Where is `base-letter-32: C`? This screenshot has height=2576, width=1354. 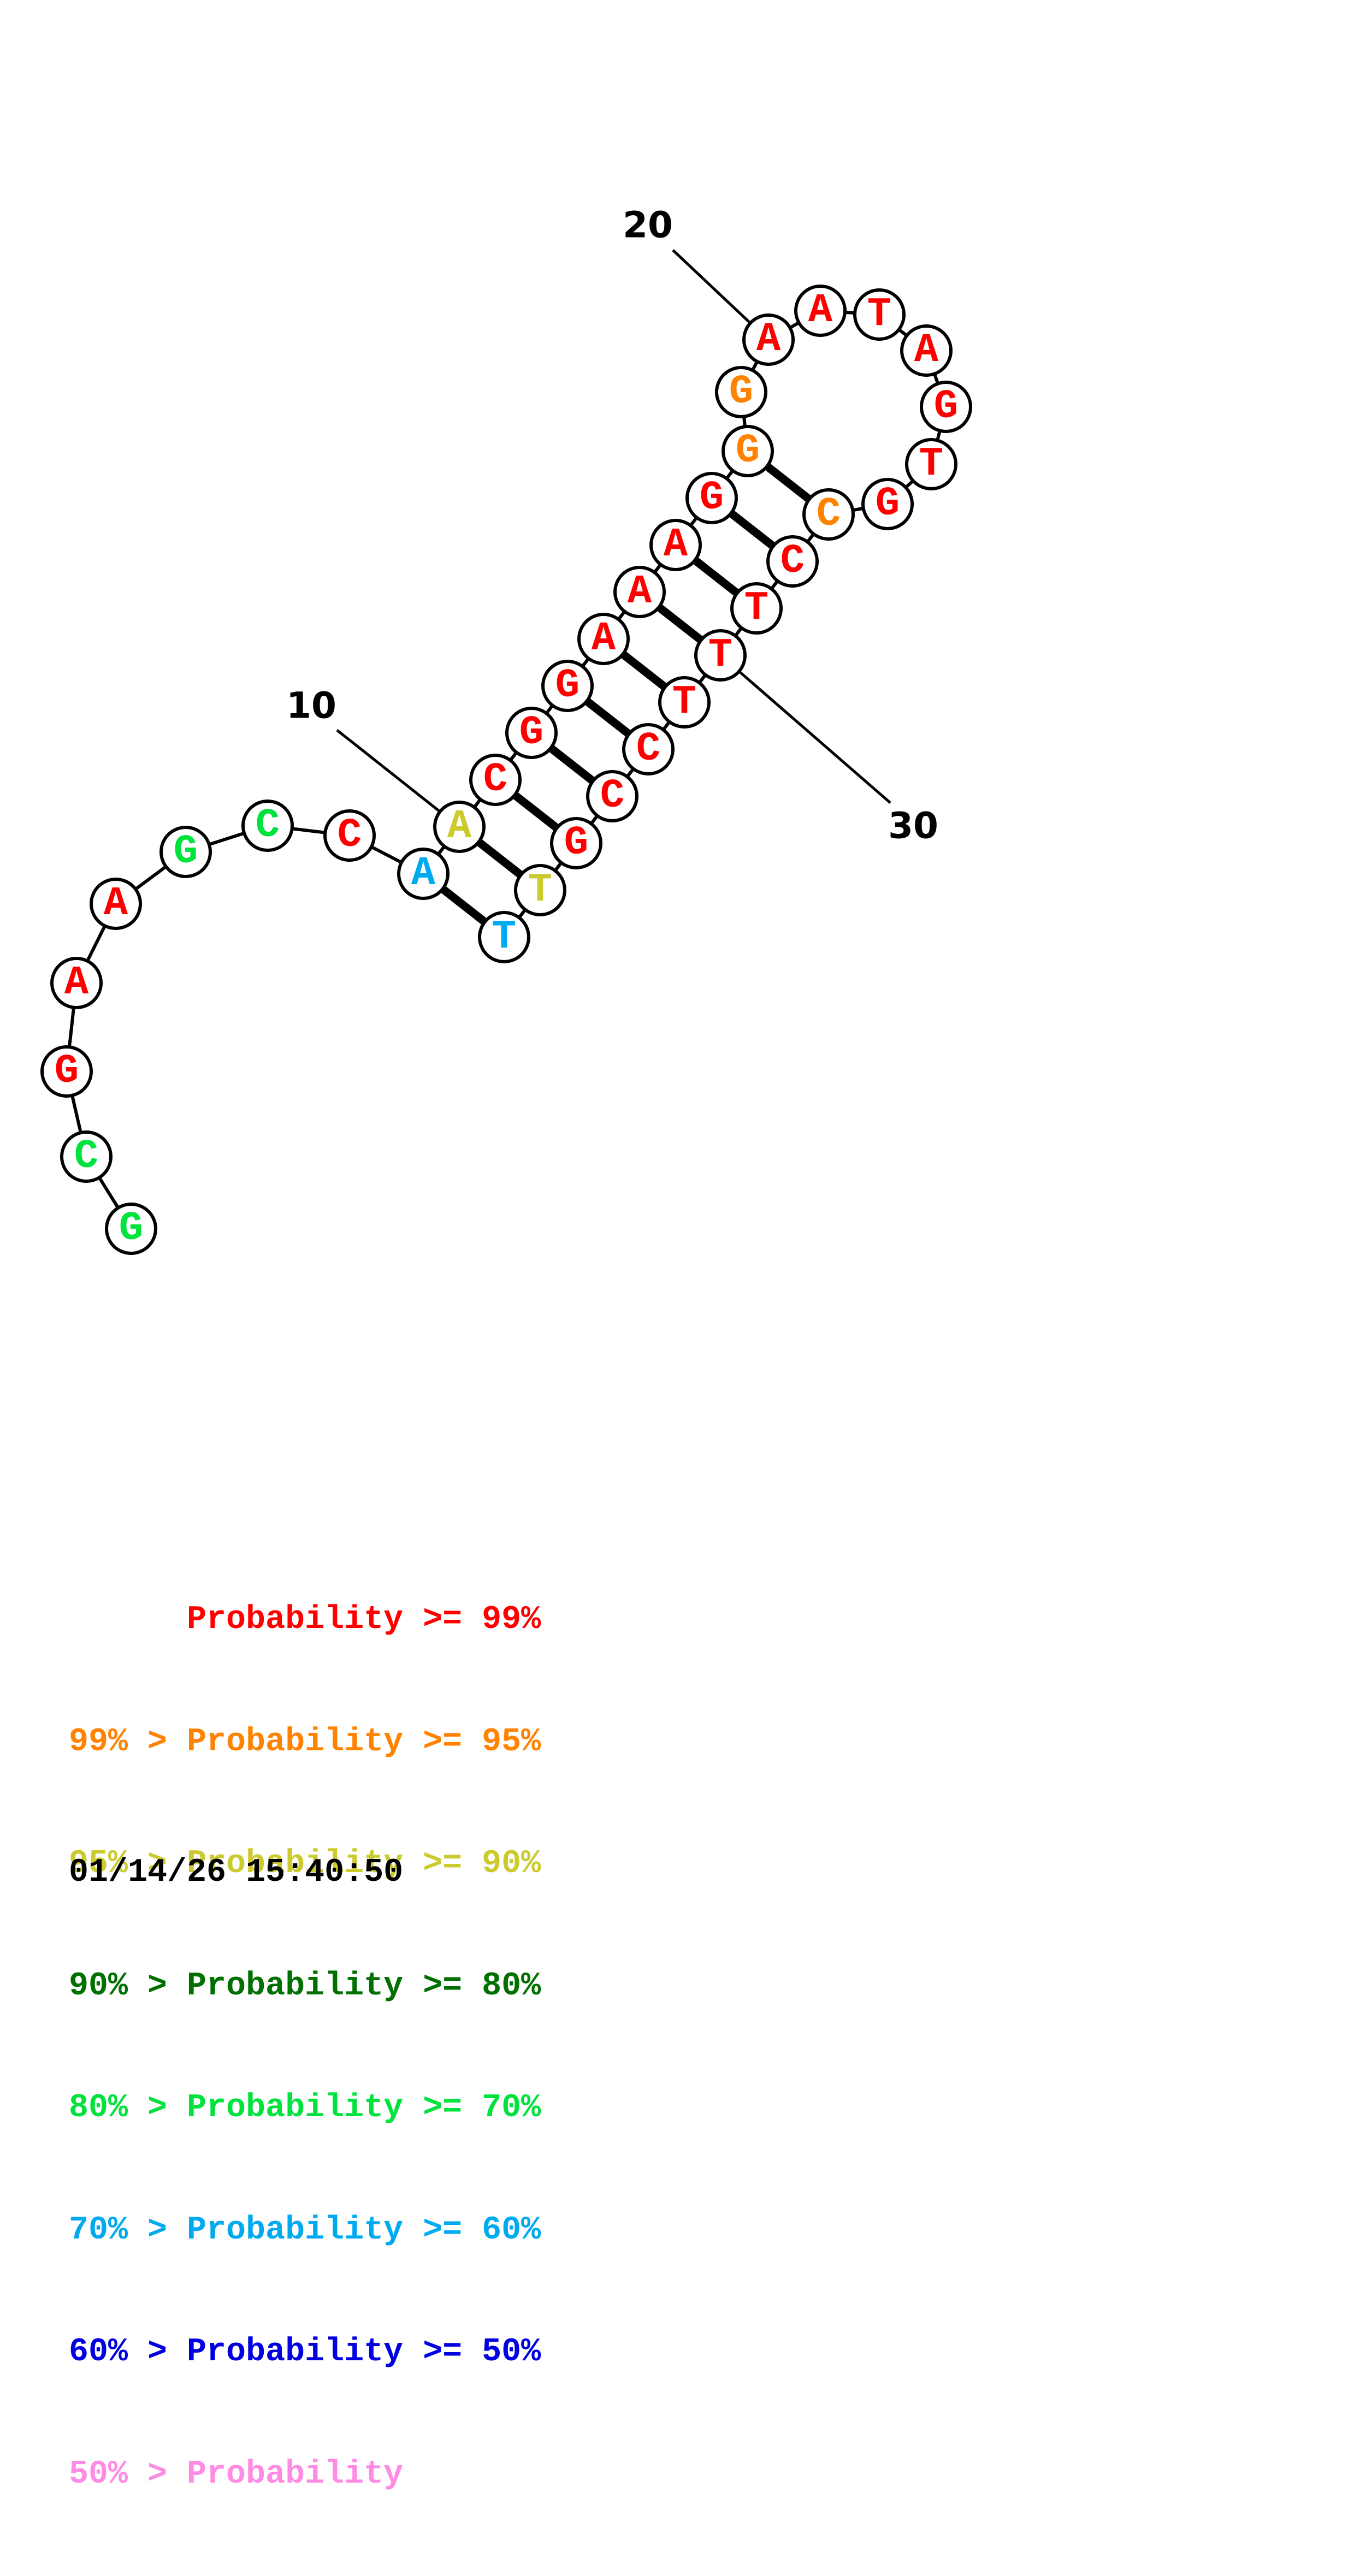 base-letter-32: C is located at coordinates (648, 749).